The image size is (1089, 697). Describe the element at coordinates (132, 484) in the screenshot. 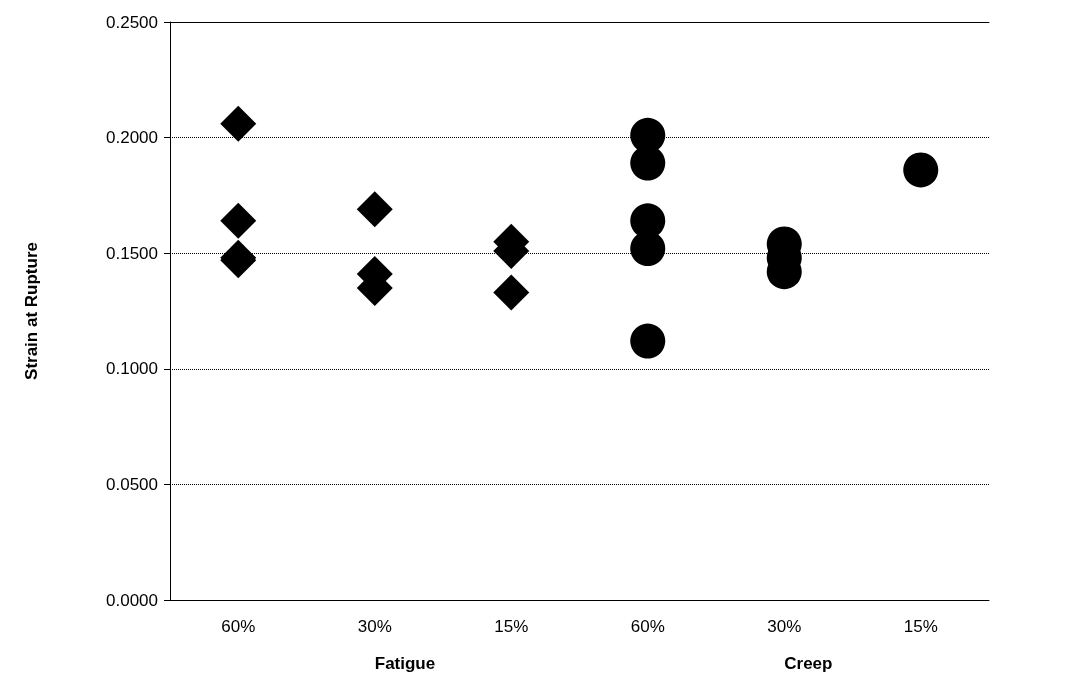

I see `y-tick-label: 0.0500` at that location.